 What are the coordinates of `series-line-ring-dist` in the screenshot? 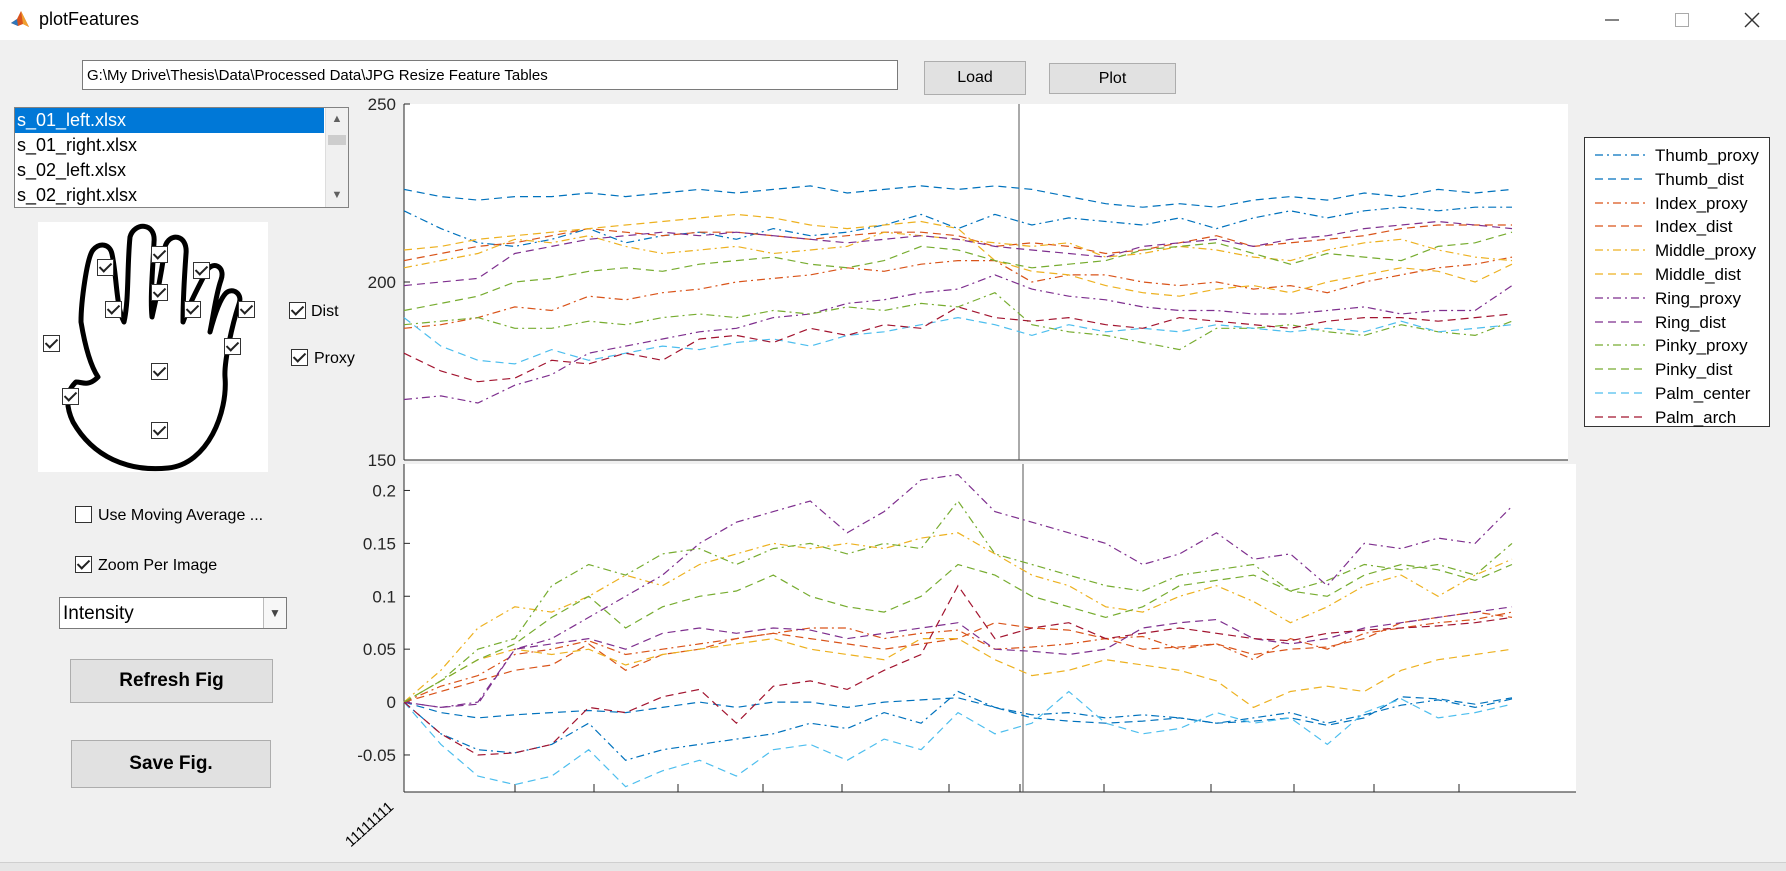 It's located at (958, 253).